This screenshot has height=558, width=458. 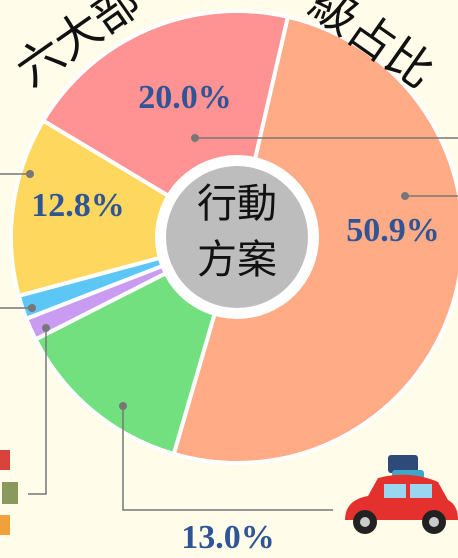 What do you see at coordinates (401, 494) in the screenshot?
I see `car-icon` at bounding box center [401, 494].